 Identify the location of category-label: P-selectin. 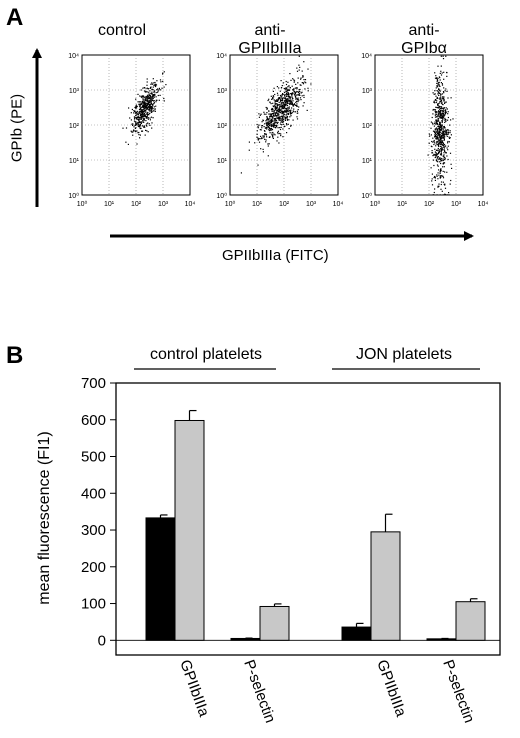
(458, 692).